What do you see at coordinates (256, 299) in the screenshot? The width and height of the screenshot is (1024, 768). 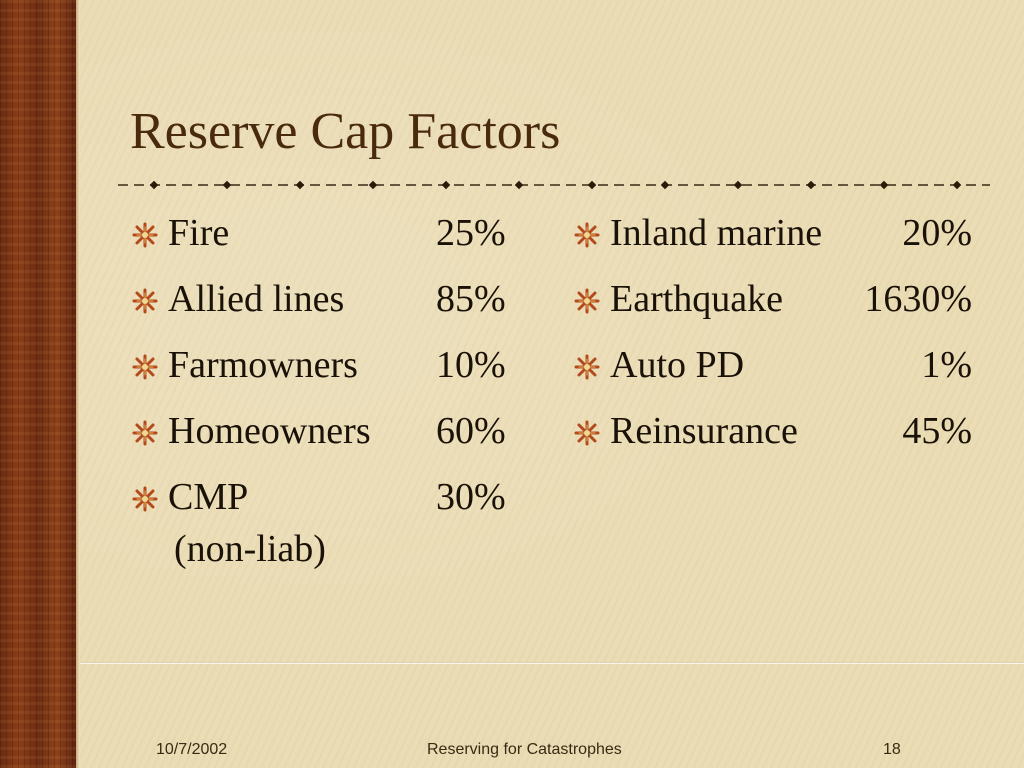 I see `item-label: Allied lines` at bounding box center [256, 299].